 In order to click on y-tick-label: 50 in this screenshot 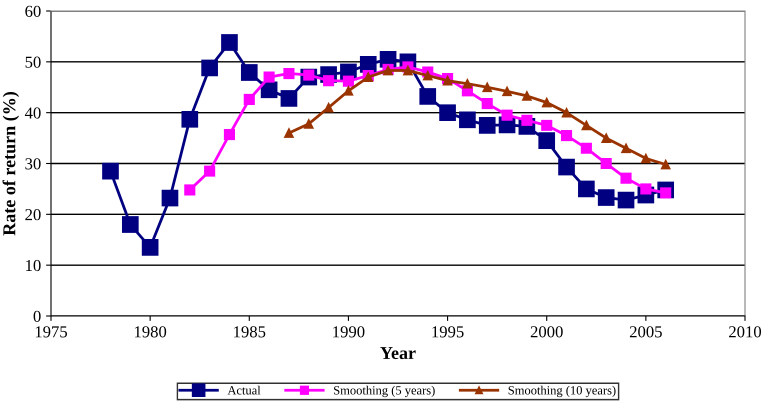, I will do `click(33, 62)`.